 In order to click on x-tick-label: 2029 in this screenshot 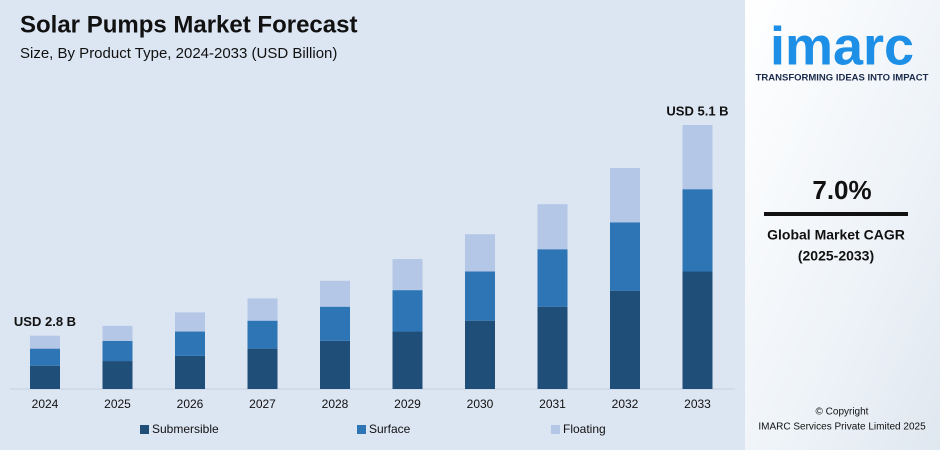, I will do `click(407, 404)`.